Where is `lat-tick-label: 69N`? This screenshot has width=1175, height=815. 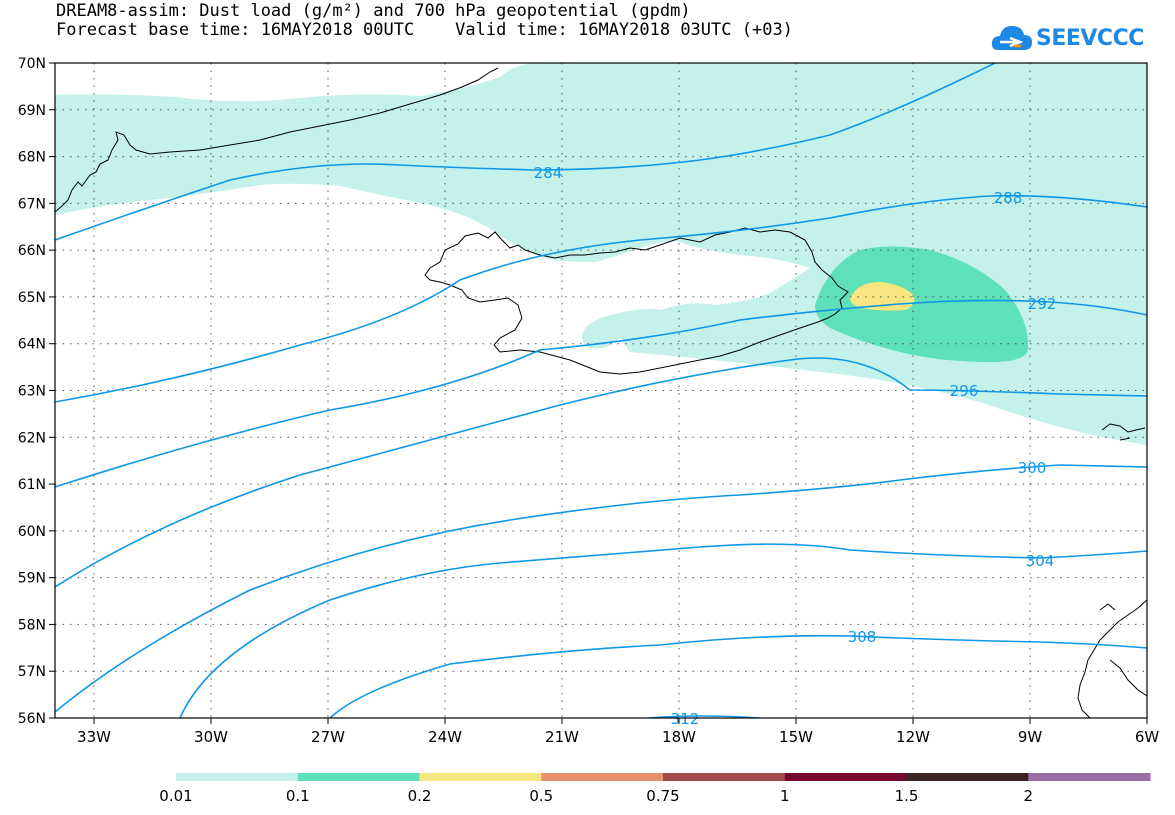 lat-tick-label: 69N is located at coordinates (32, 111).